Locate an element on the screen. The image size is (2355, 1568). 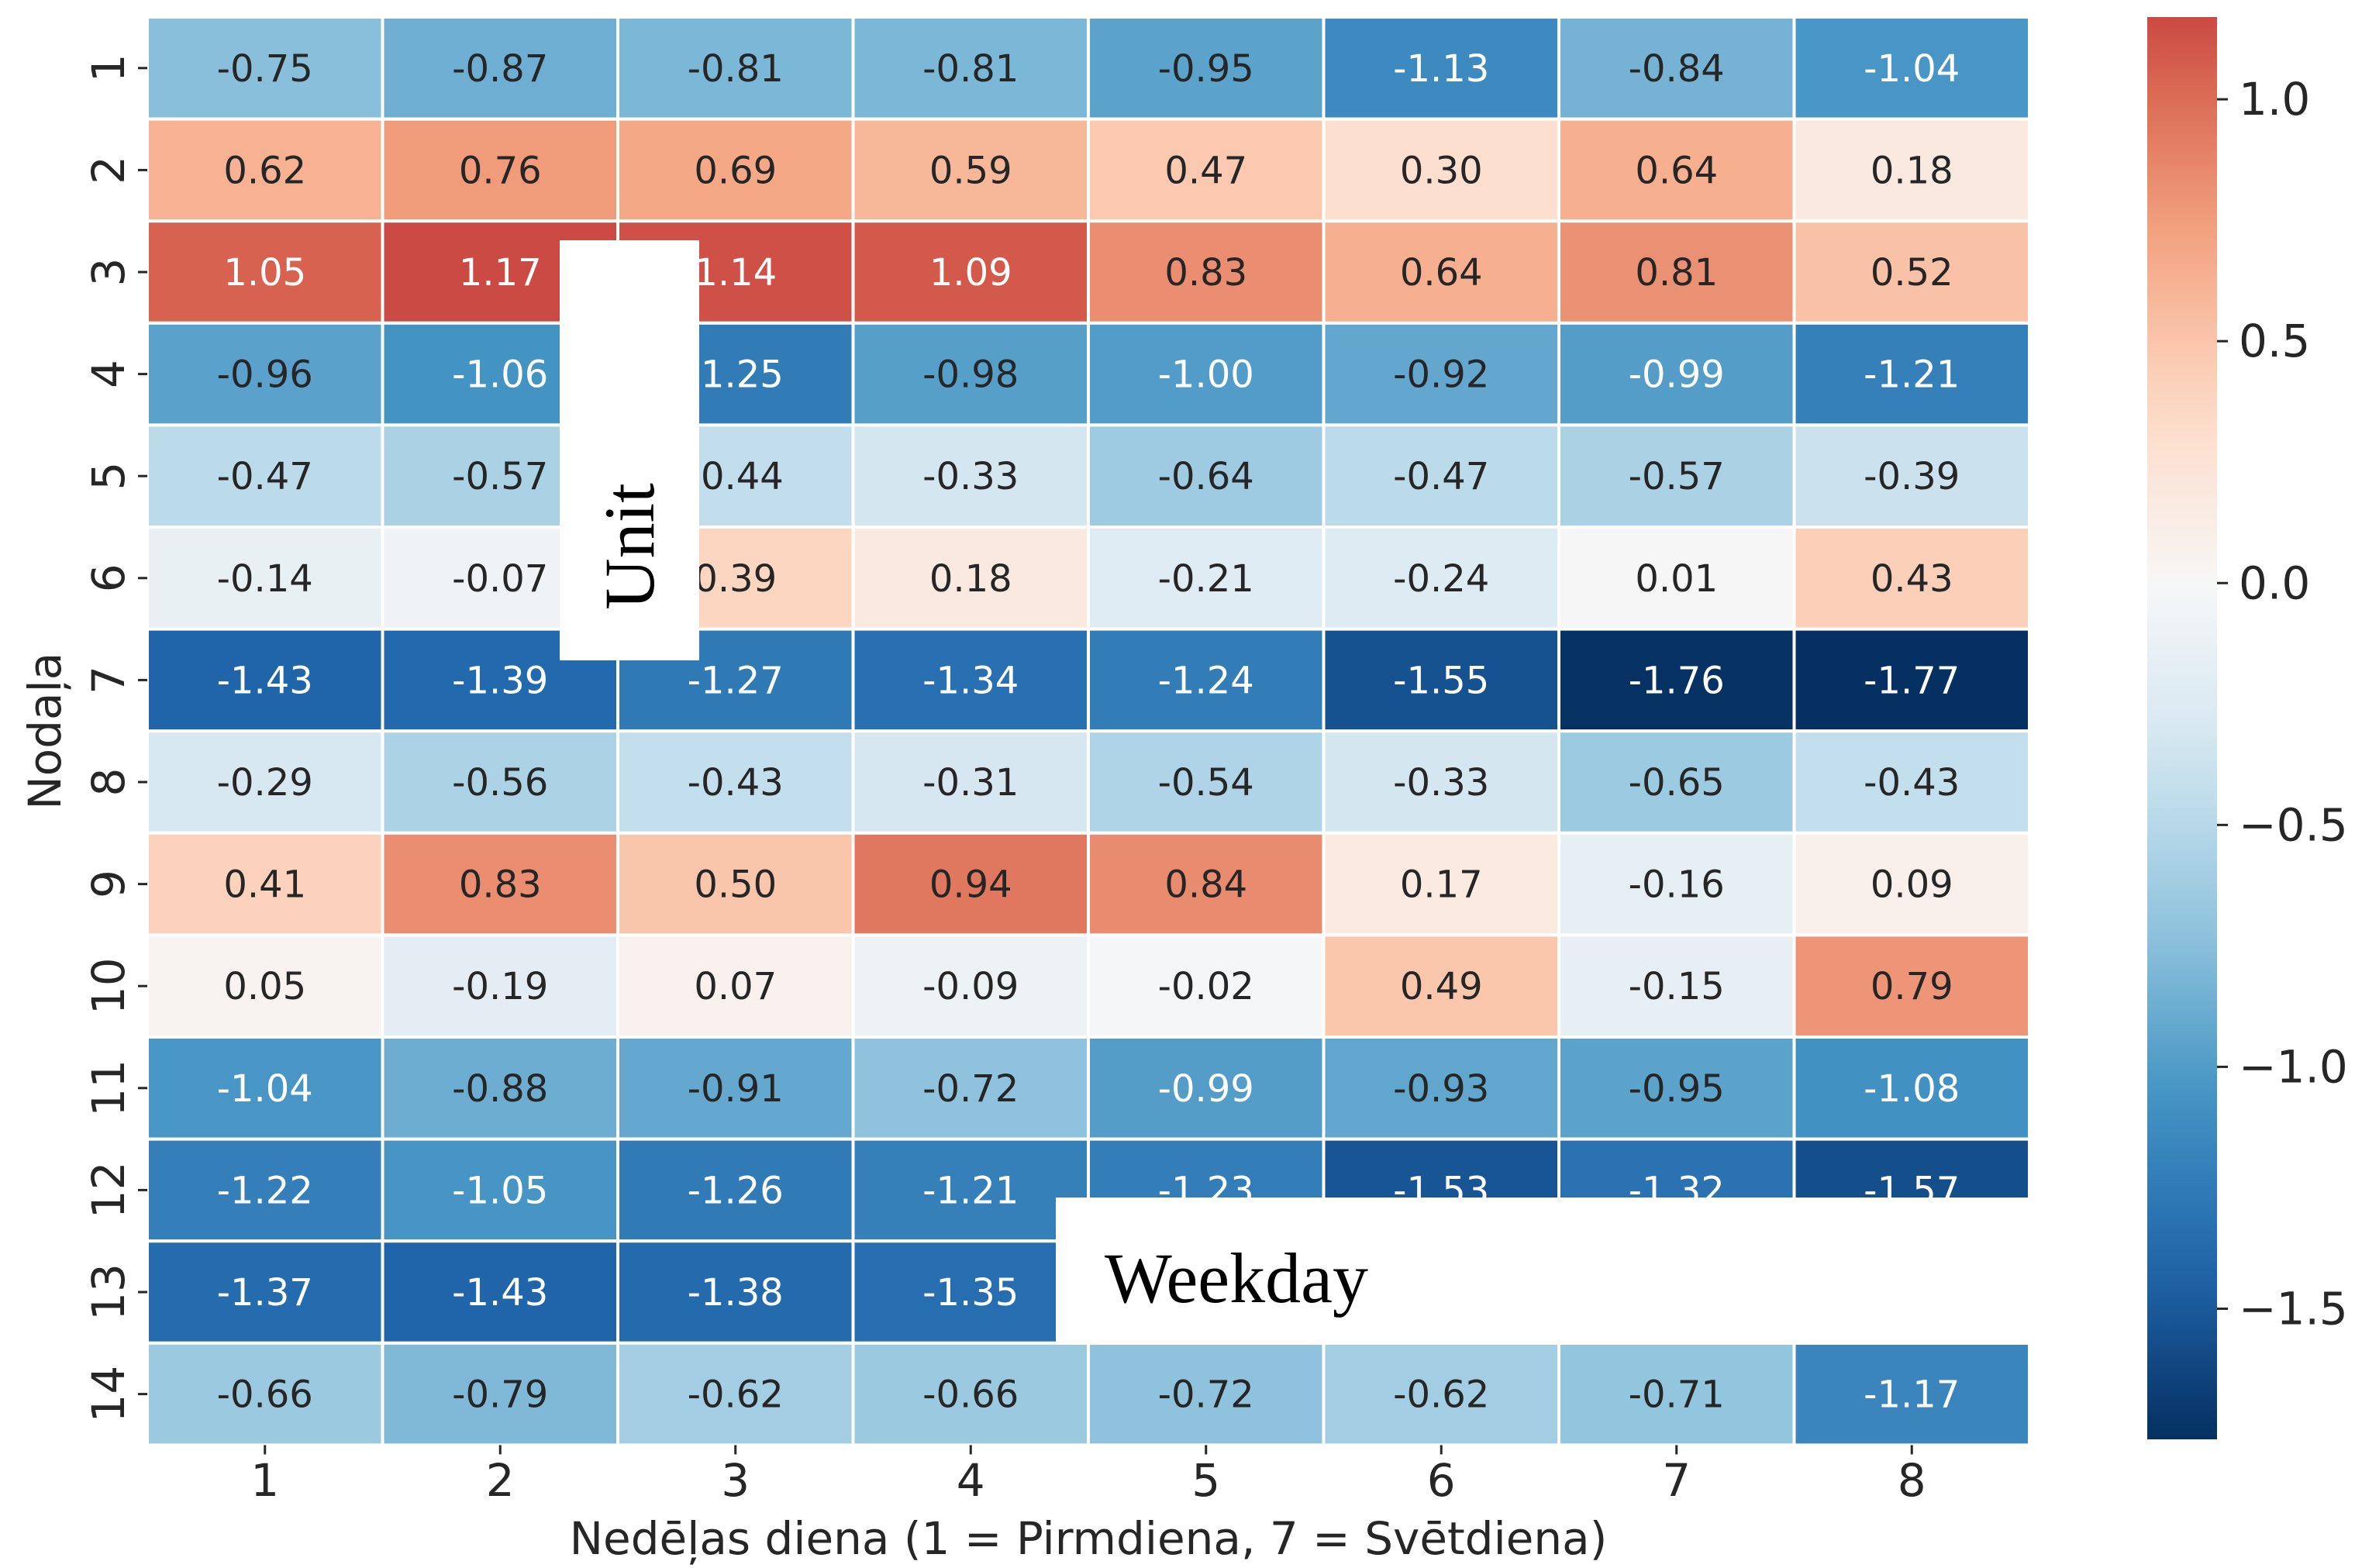
heatmap-cell-label: 1.09 is located at coordinates (970, 273).